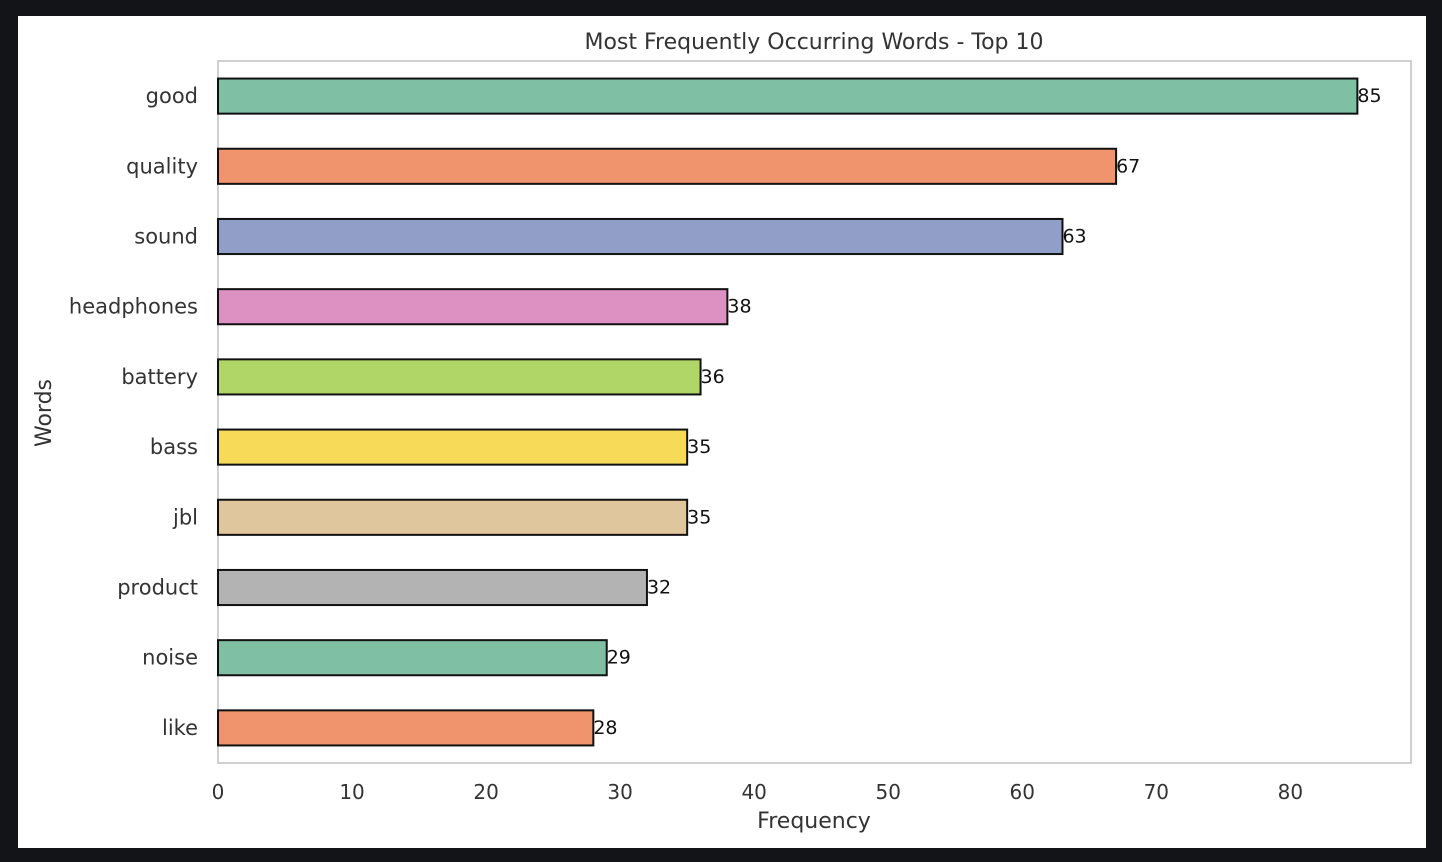 The image size is (1442, 862). I want to click on y-tick-label: headphones, so click(133, 307).